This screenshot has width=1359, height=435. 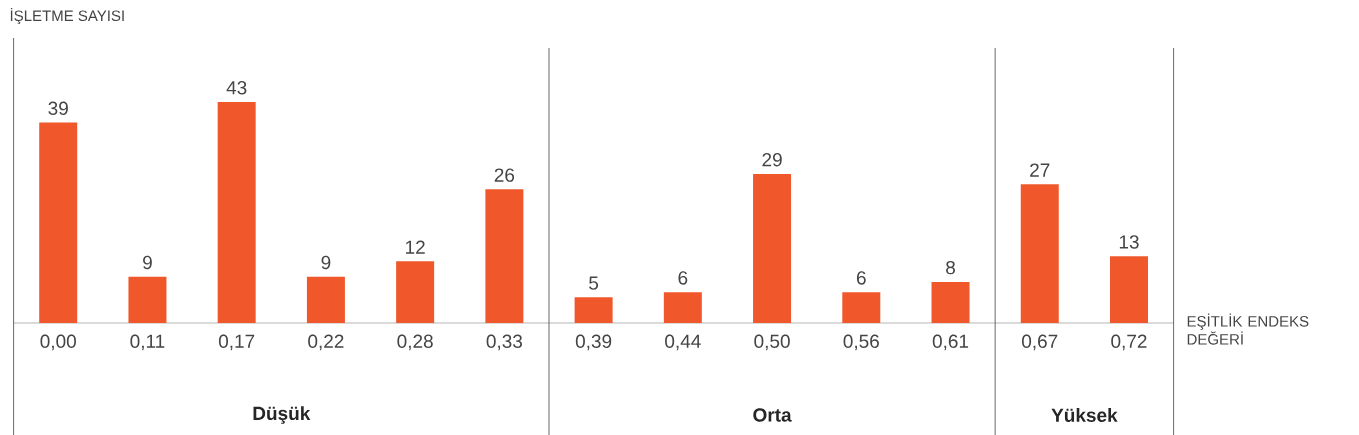 I want to click on x-tick-label: 0,56, so click(x=861, y=342).